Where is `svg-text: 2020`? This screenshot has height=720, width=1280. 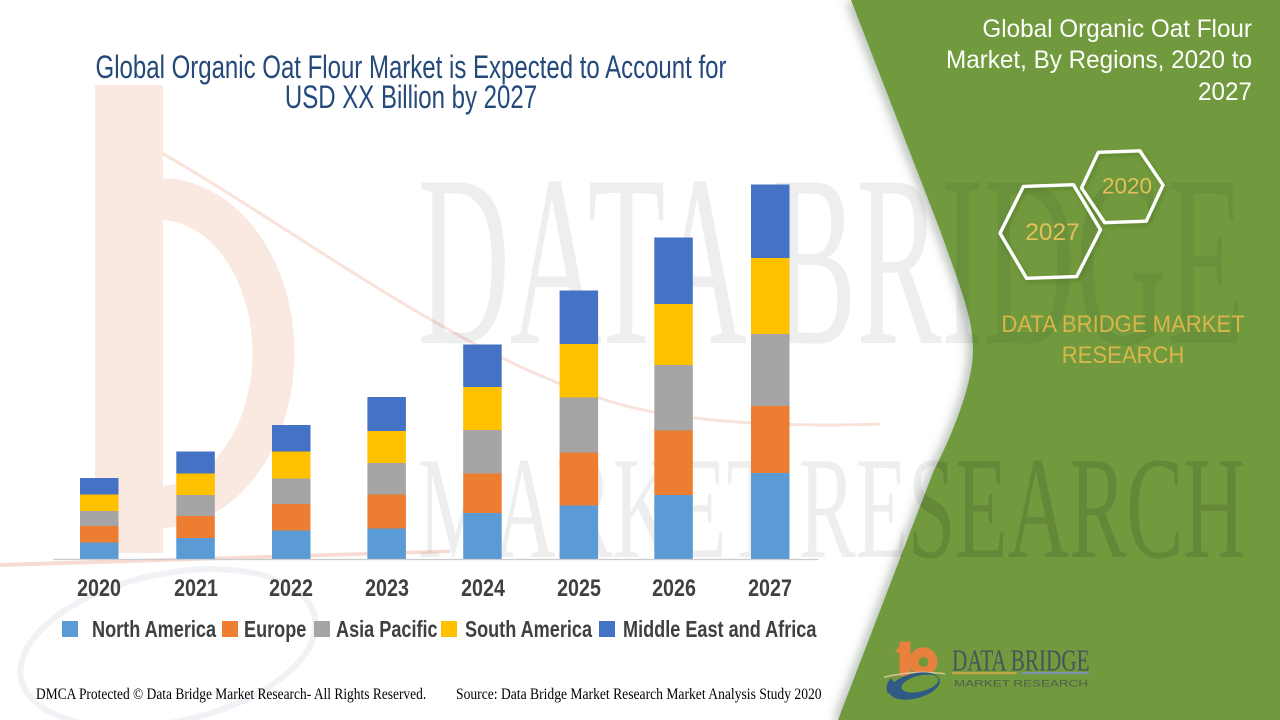
svg-text: 2020 is located at coordinates (1127, 186).